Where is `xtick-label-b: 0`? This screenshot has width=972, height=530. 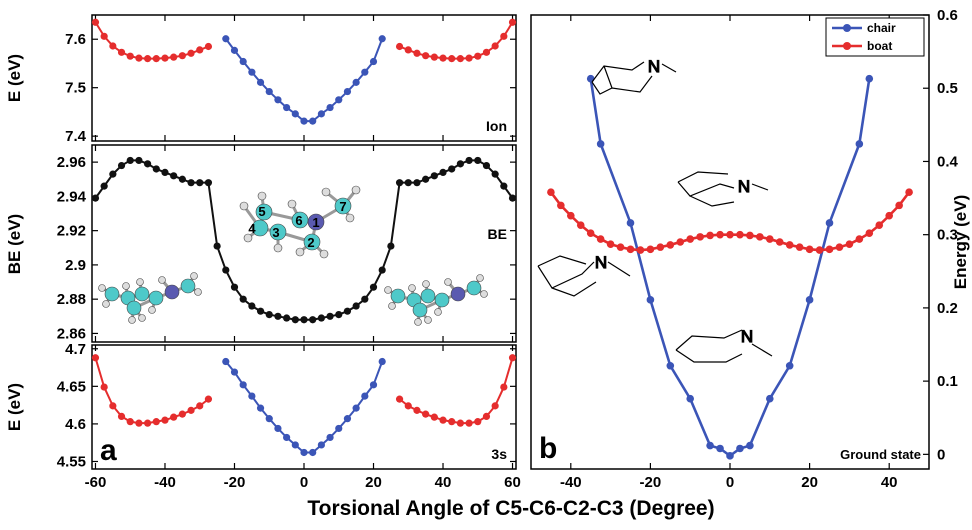
xtick-label-b: 0 is located at coordinates (730, 482).